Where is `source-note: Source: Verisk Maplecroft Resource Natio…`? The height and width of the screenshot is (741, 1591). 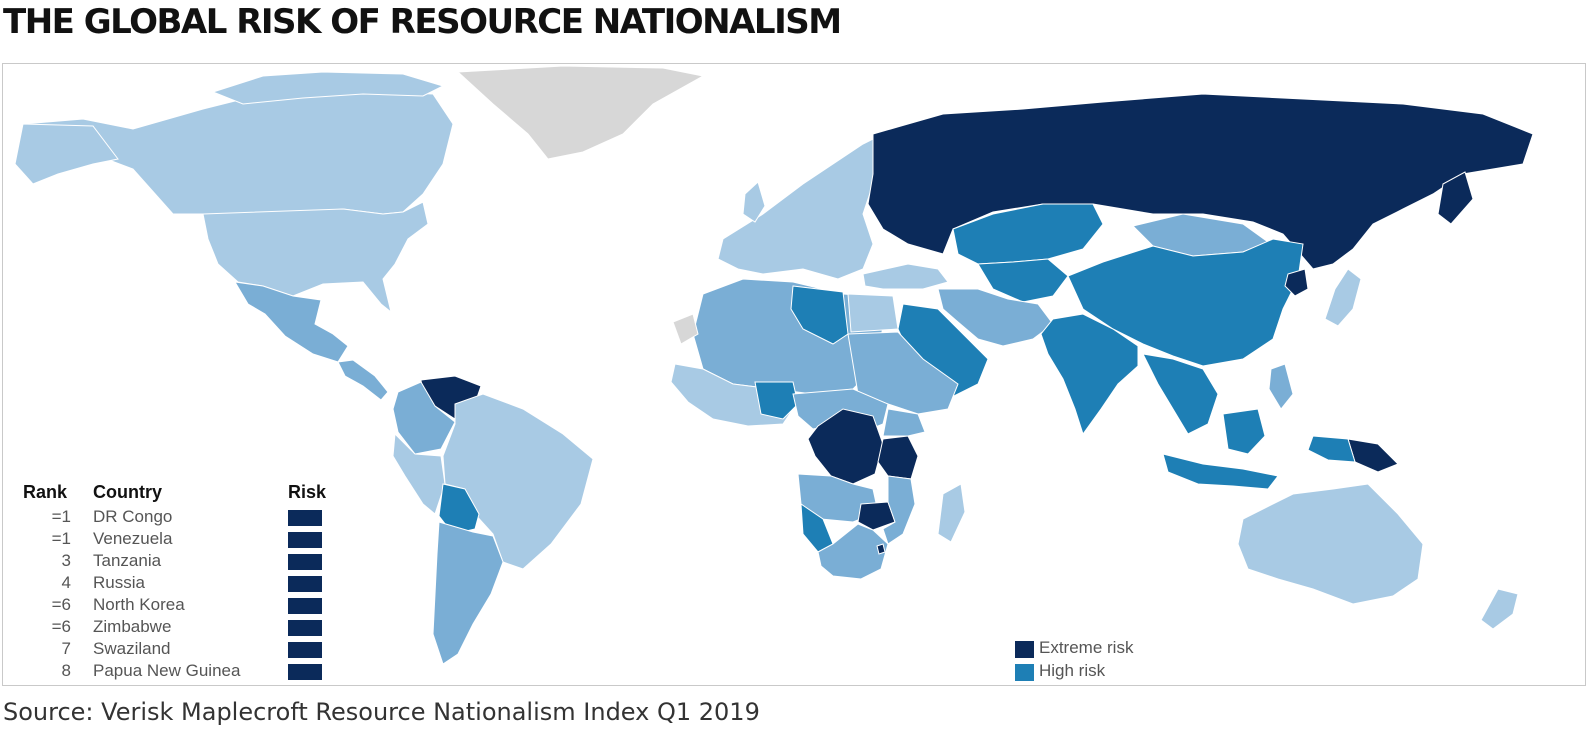
source-note: Source: Verisk Maplecroft Resource Natio… is located at coordinates (381, 712).